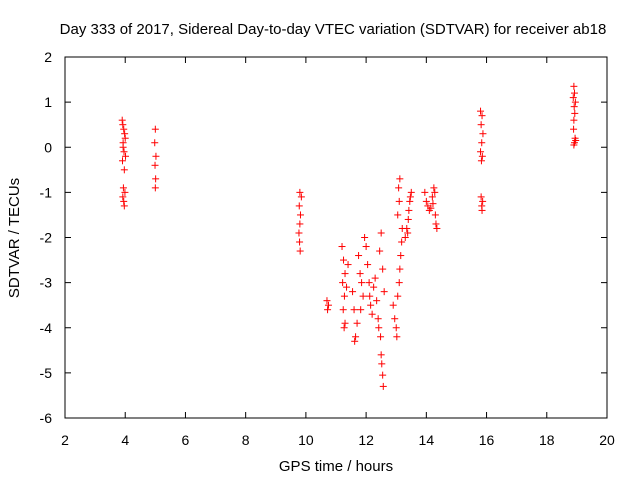  I want to click on y-tick-label: 2, so click(48, 57).